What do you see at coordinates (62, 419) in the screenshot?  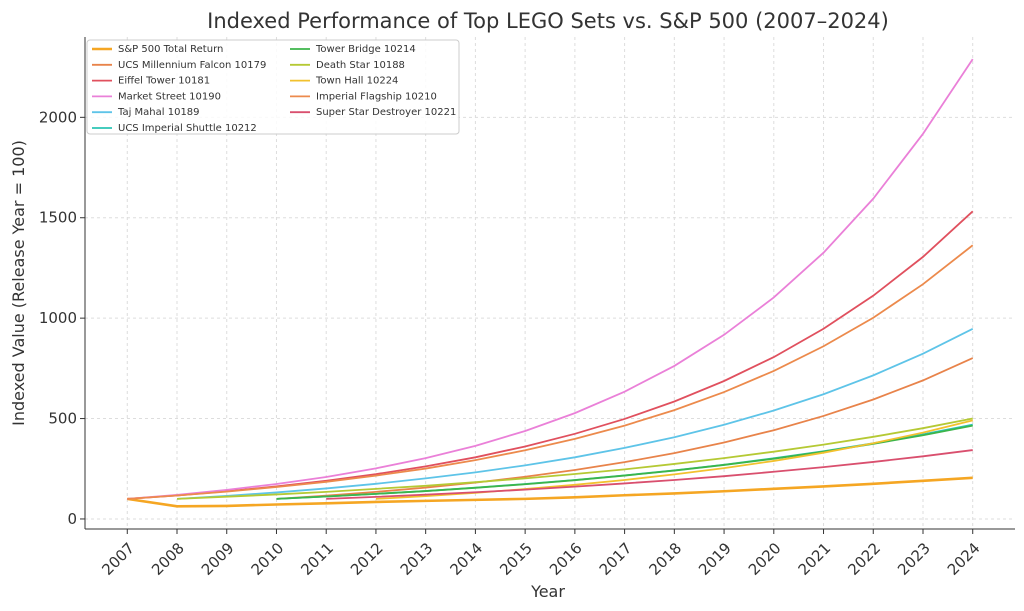 I see `y-tick-label: 500` at bounding box center [62, 419].